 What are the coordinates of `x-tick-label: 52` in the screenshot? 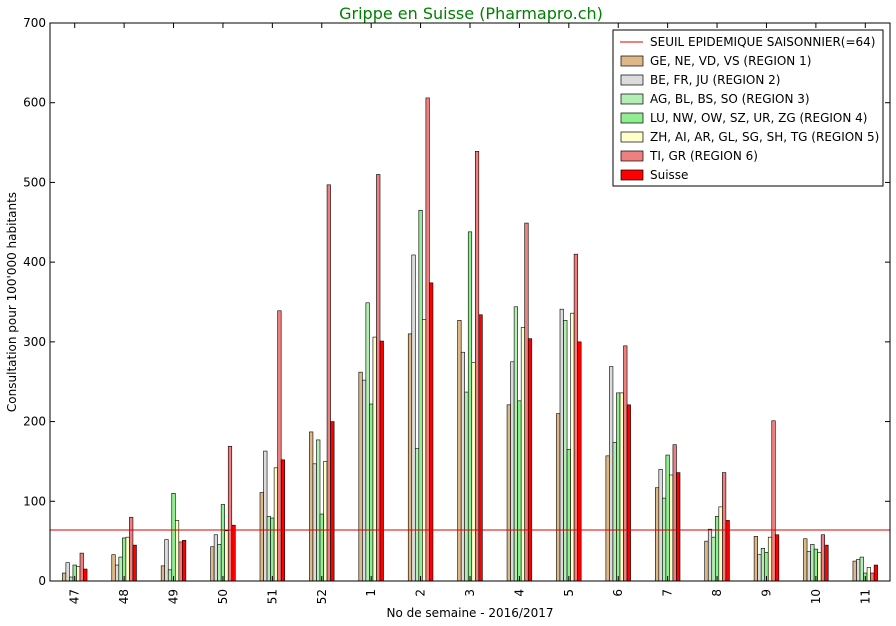 It's located at (322, 596).